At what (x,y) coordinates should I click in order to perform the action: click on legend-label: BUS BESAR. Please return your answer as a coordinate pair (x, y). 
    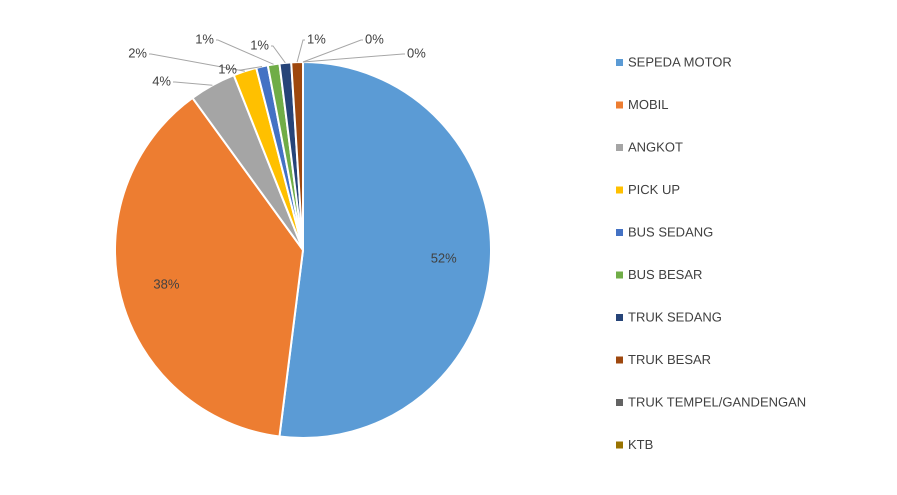
    Looking at the image, I should click on (665, 274).